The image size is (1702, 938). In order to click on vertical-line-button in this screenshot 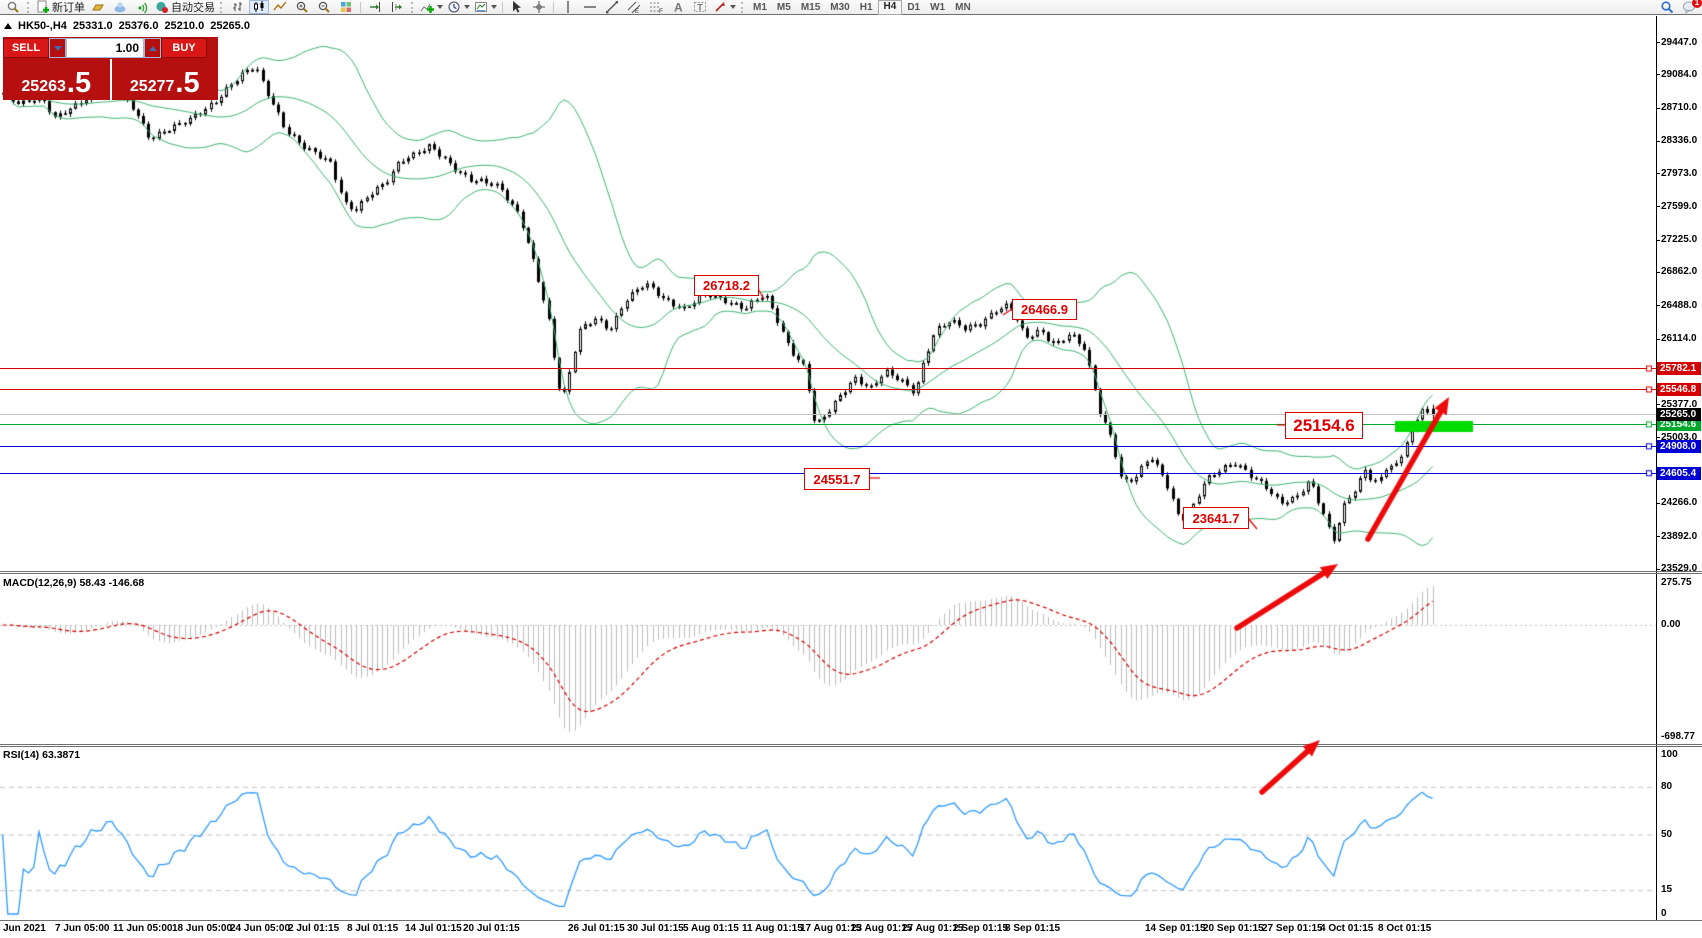, I will do `click(568, 7)`.